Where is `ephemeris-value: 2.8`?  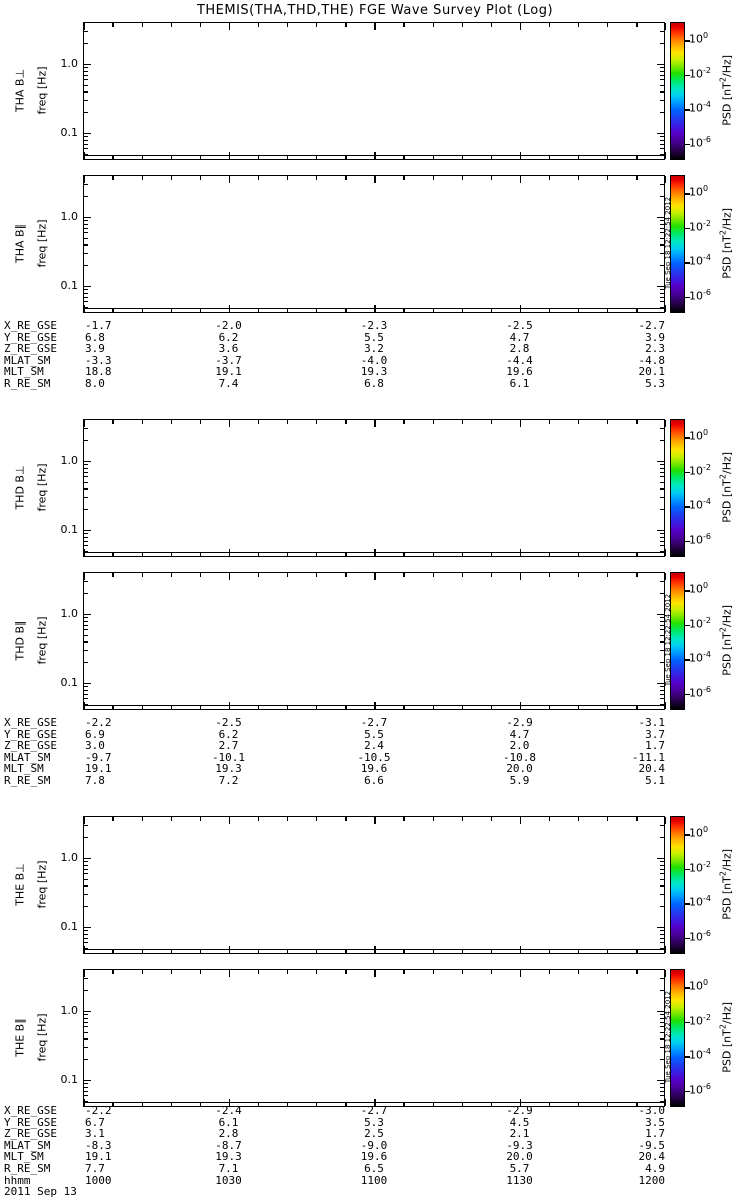
ephemeris-value: 2.8 is located at coordinates (228, 1134).